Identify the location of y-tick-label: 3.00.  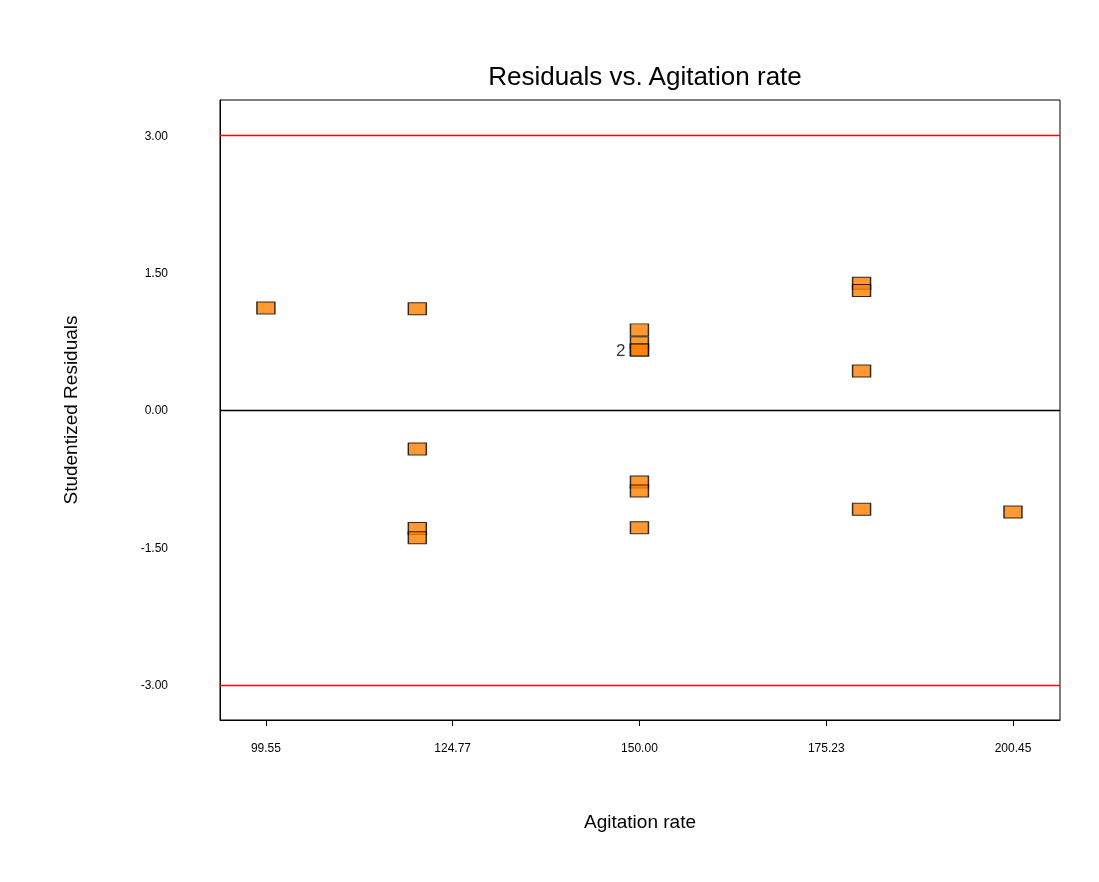
(156, 135).